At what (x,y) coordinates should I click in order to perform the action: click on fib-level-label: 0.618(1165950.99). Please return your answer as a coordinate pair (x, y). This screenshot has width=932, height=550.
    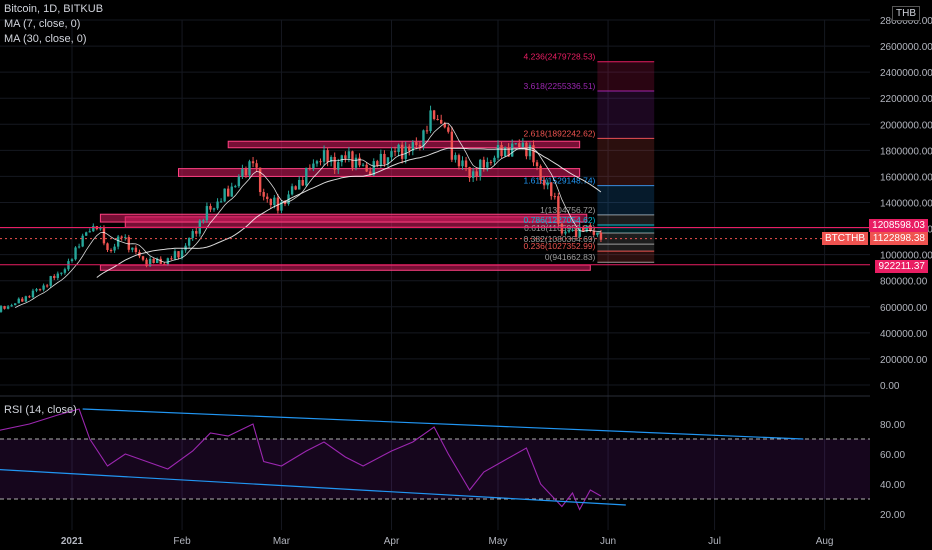
    Looking at the image, I should click on (559, 228).